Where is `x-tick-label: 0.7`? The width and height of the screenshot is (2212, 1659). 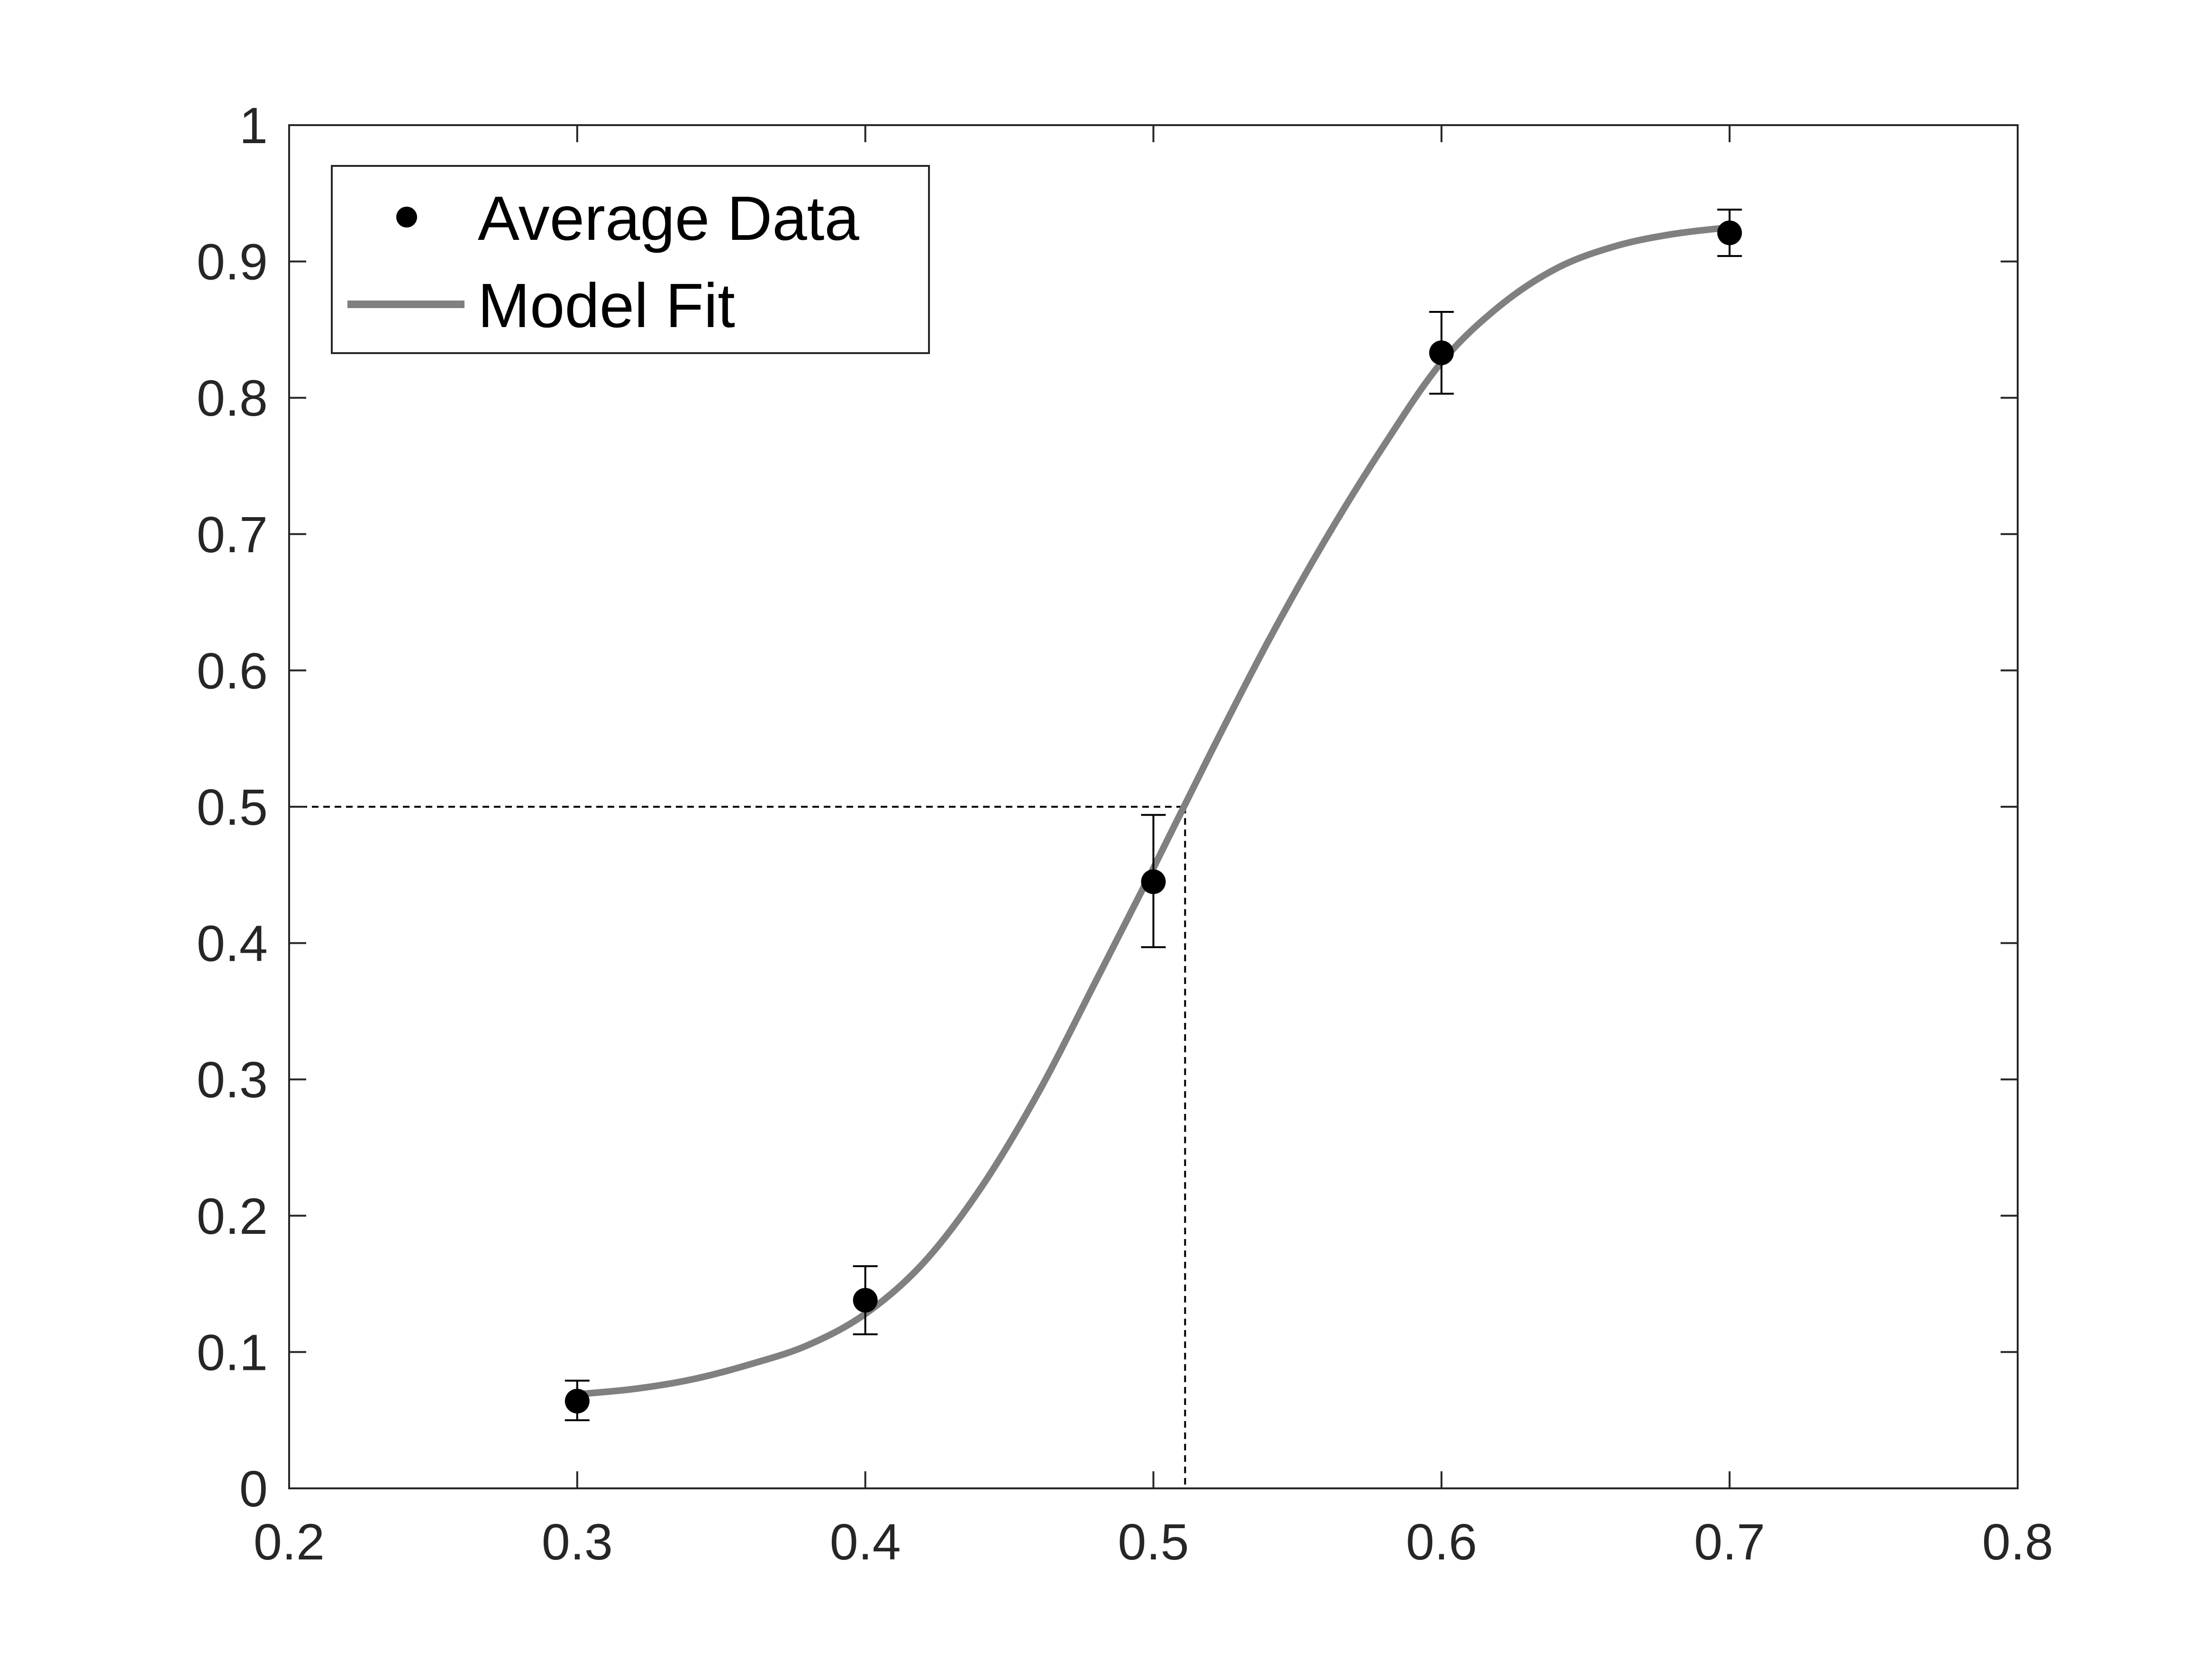 x-tick-label: 0.7 is located at coordinates (1730, 1541).